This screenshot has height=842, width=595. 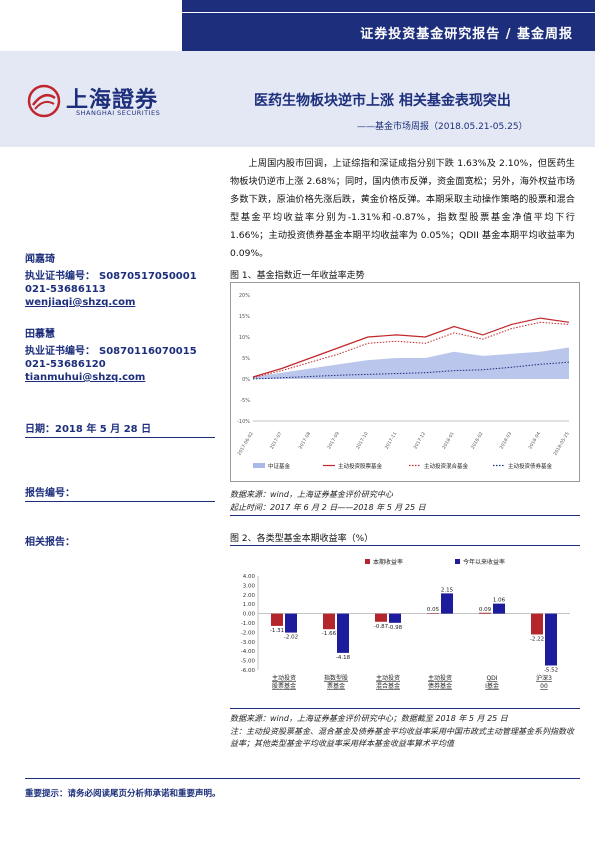 What do you see at coordinates (484, 562) in the screenshot?
I see `legend-label: 今年以来收益率` at bounding box center [484, 562].